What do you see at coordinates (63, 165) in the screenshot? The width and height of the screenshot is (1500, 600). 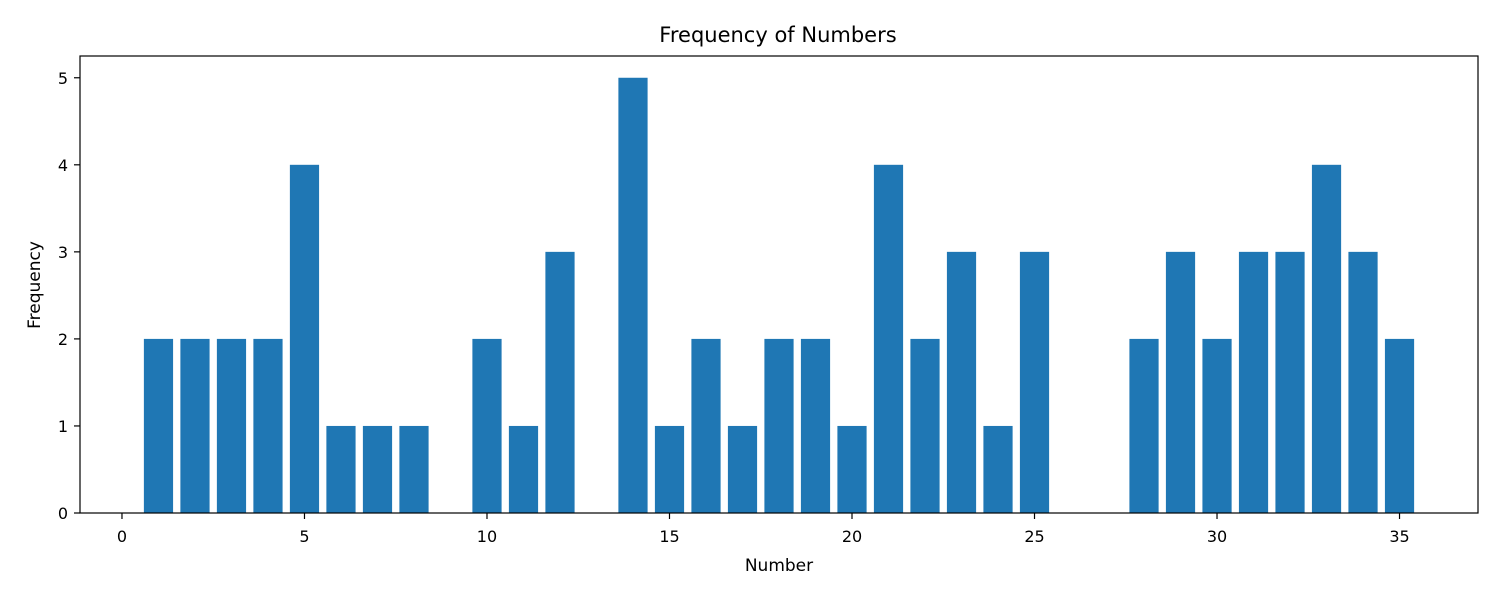 I see `y-tick-label: 4` at bounding box center [63, 165].